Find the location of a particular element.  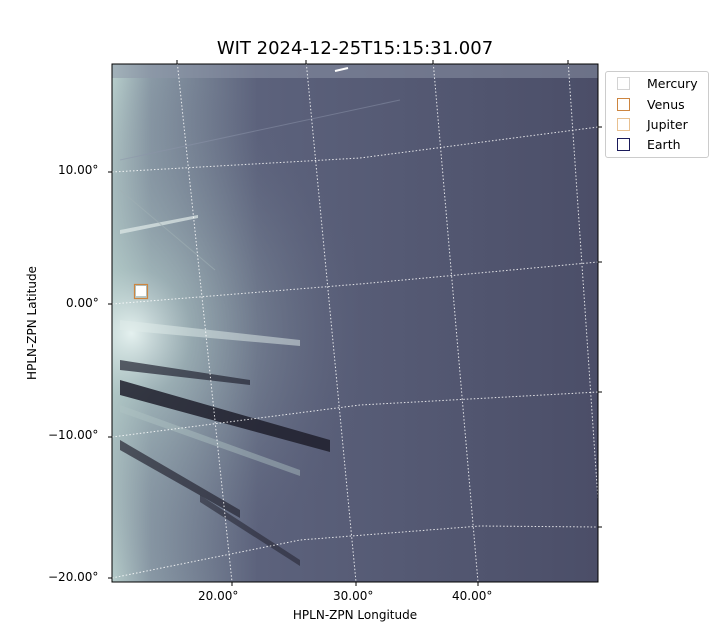

legend-item-jupiter: Jupiter is located at coordinates (652, 124).